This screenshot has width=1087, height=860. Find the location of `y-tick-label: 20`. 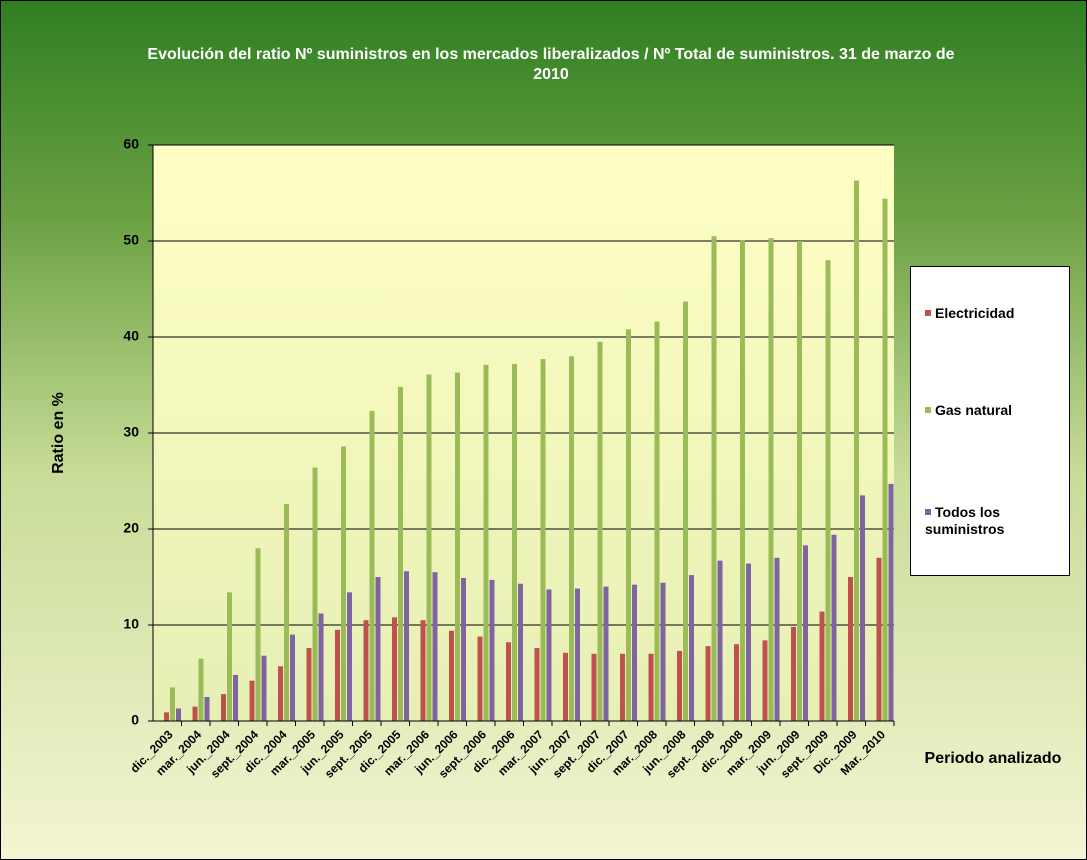

y-tick-label: 20 is located at coordinates (131, 528).